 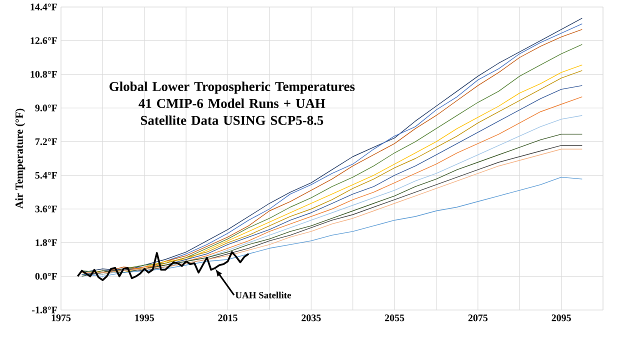 I want to click on y-tick-label: 7.2°F, so click(x=47, y=142).